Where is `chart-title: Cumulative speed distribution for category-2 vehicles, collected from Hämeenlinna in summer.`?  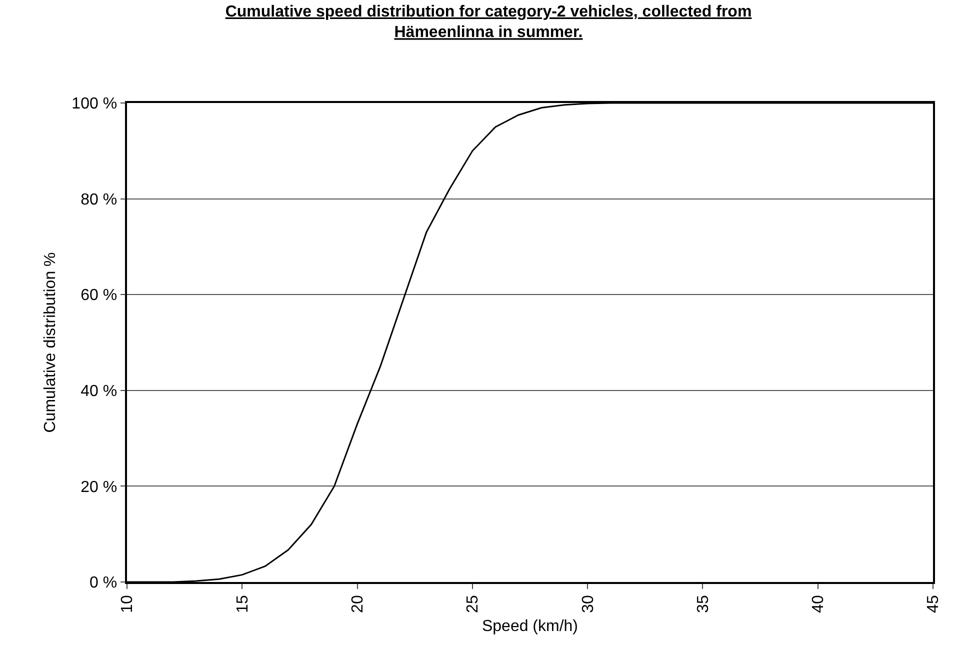
chart-title: Cumulative speed distribution for category-2 vehicles, collected from Hämeenlinna in summer. is located at coordinates (488, 22).